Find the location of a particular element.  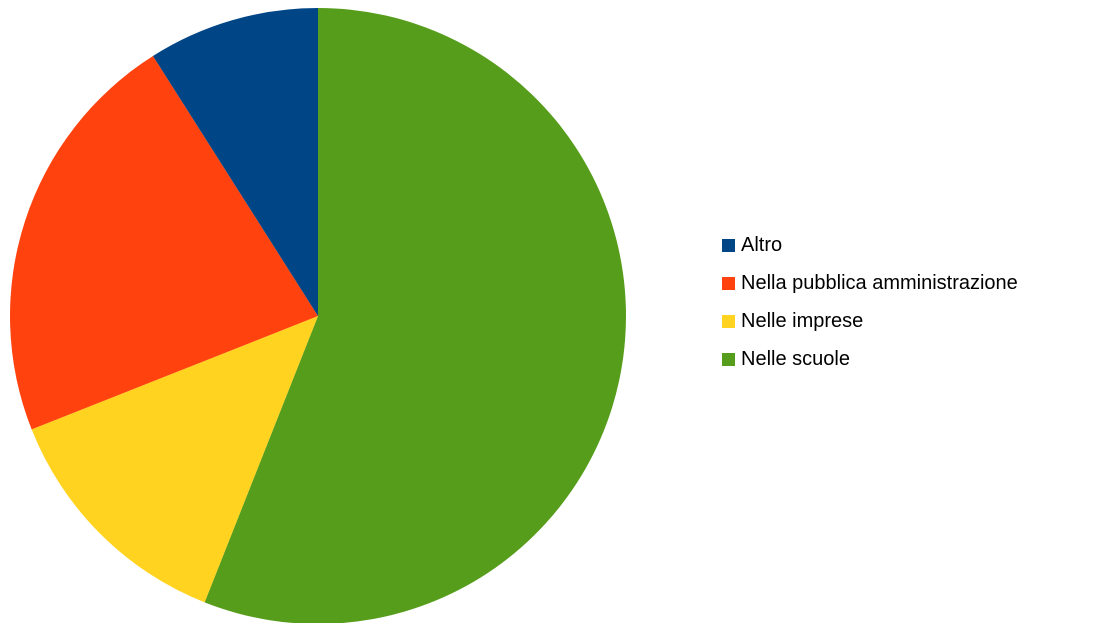

legend-label: Nella pubblica amministrazione is located at coordinates (879, 282).